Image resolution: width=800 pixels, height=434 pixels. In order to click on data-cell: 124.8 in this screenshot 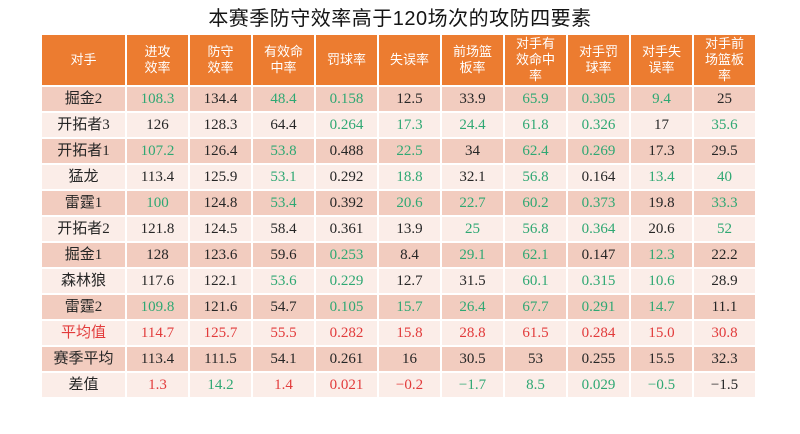, I will do `click(220, 203)`.